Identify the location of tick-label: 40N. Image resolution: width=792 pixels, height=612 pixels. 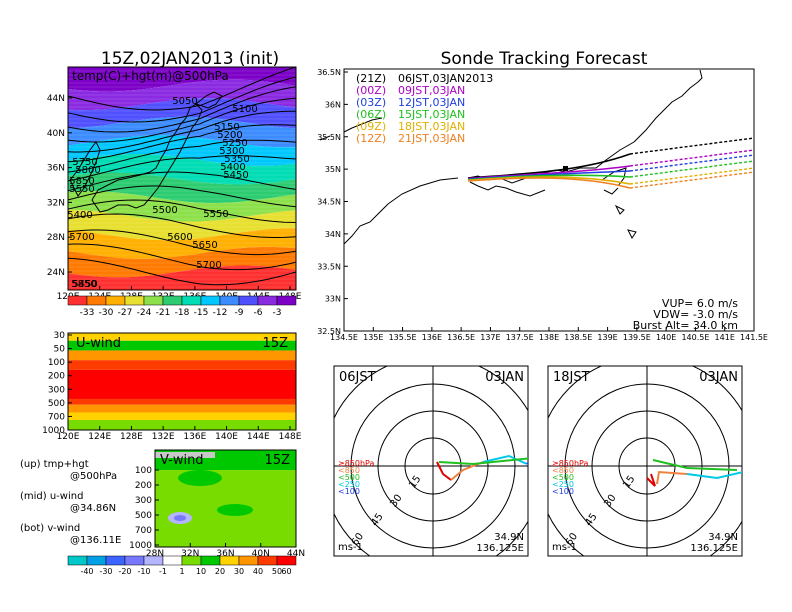
(56, 134).